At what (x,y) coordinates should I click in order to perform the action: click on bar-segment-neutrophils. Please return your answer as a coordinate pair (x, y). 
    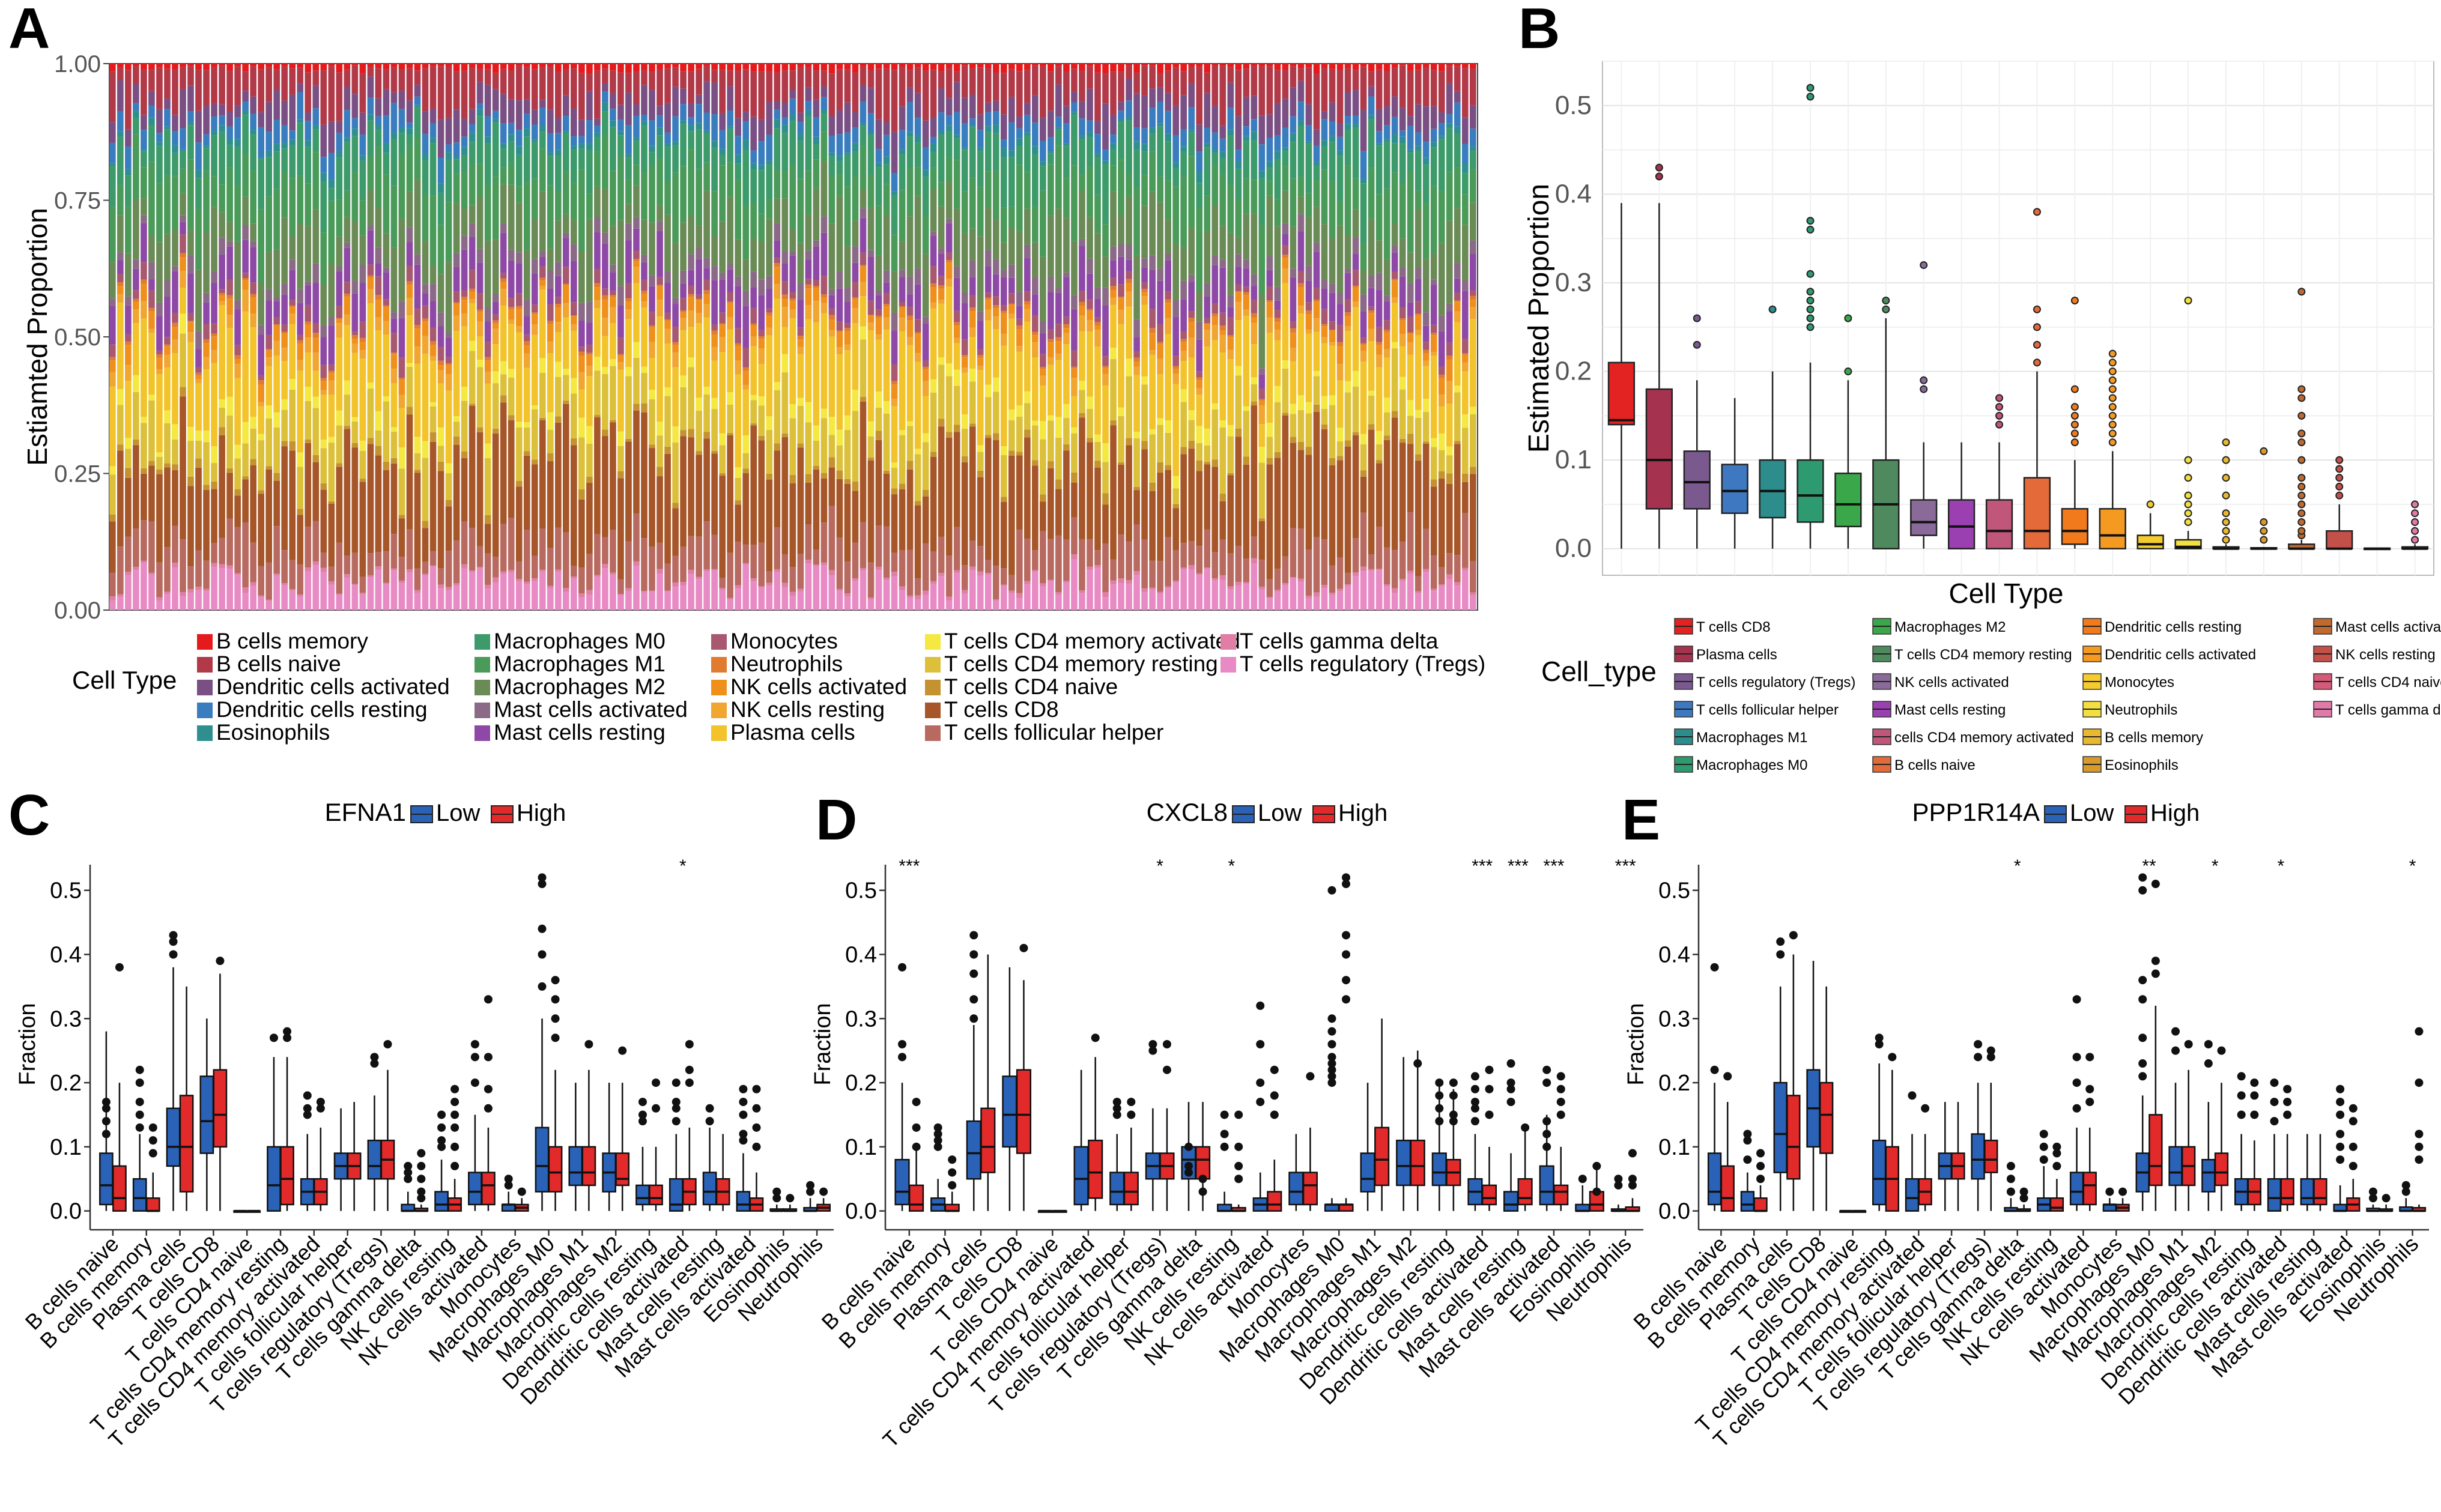
    Looking at the image, I should click on (1472, 298).